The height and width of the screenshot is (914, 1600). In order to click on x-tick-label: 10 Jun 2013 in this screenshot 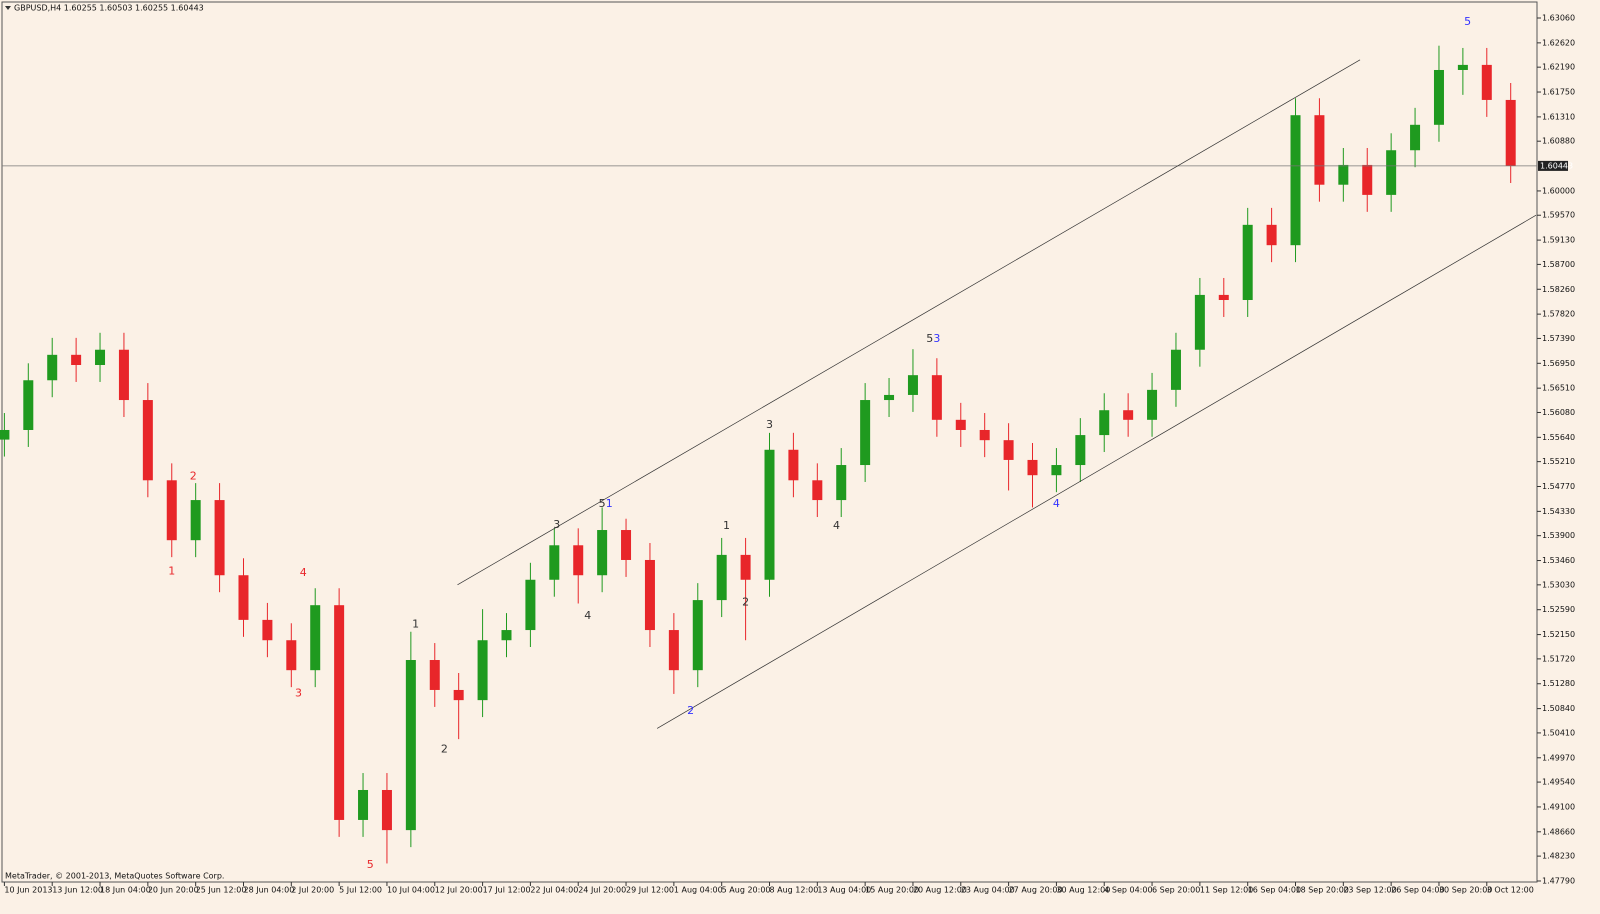, I will do `click(28, 890)`.